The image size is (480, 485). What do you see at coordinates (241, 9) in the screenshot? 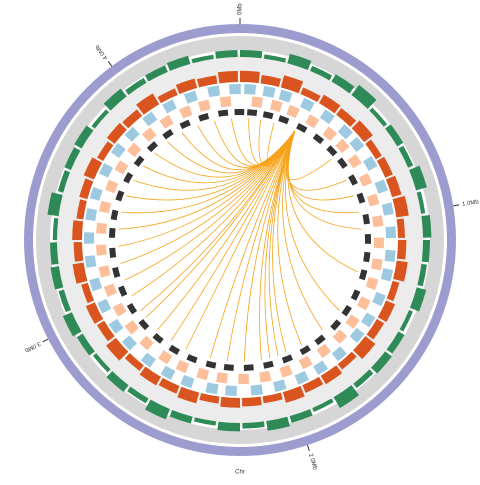
I see `tick-label: 0Mb` at bounding box center [241, 9].